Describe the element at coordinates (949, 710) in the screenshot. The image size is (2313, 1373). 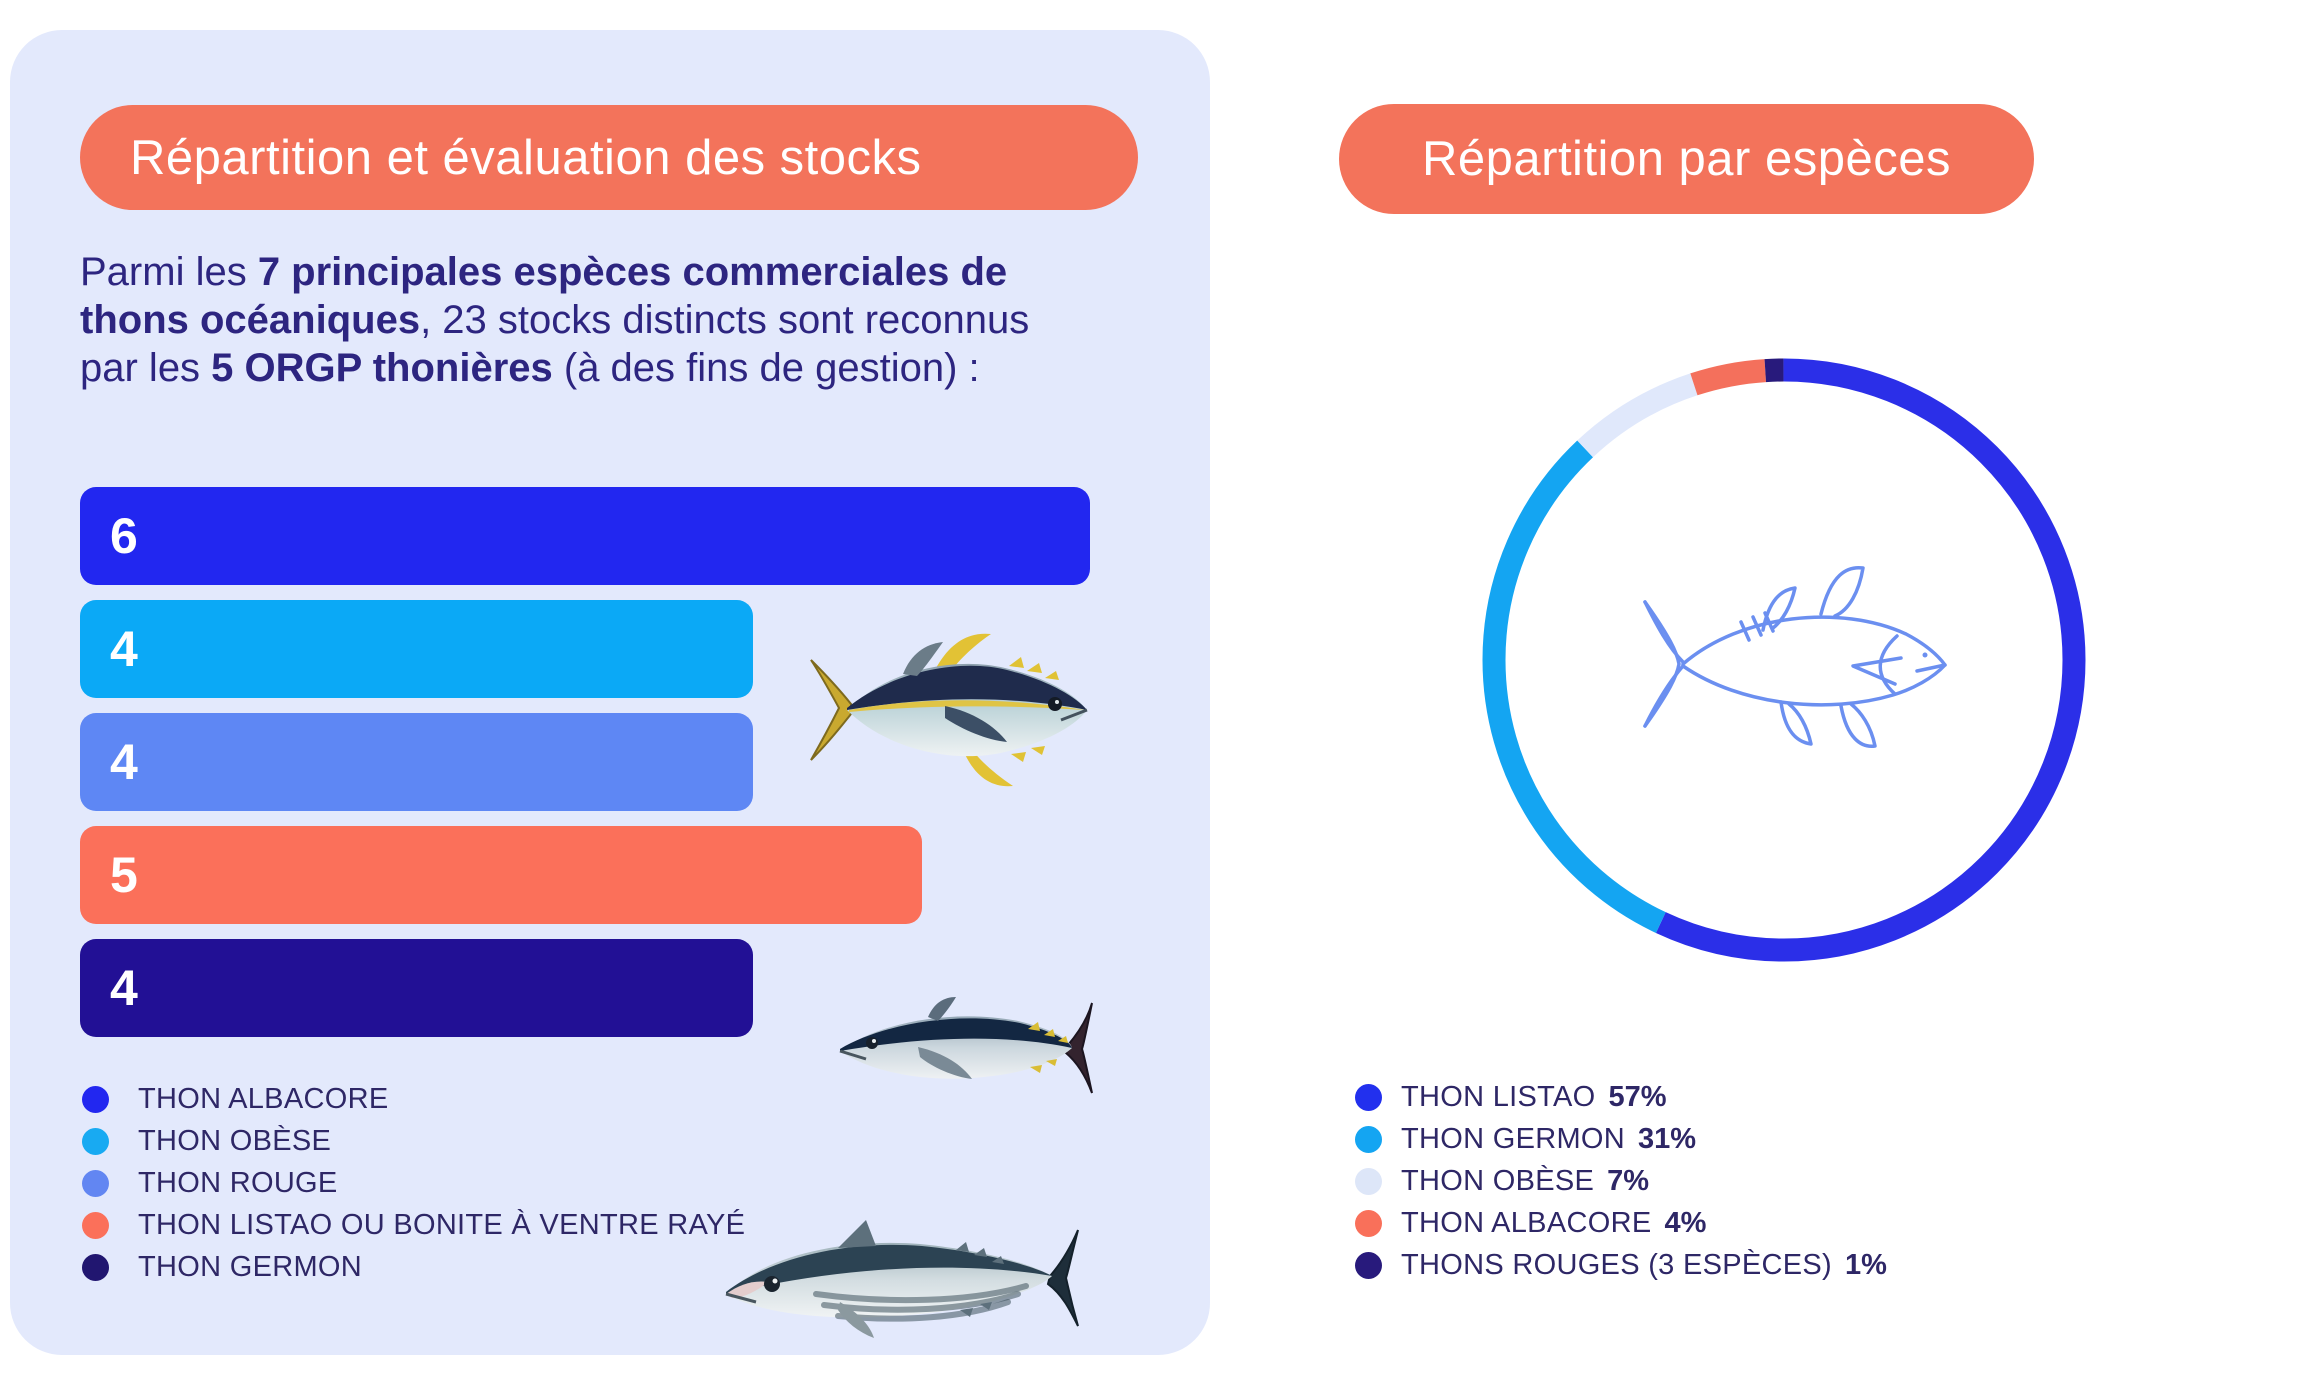
I see `yellowfin-tuna-photo` at that location.